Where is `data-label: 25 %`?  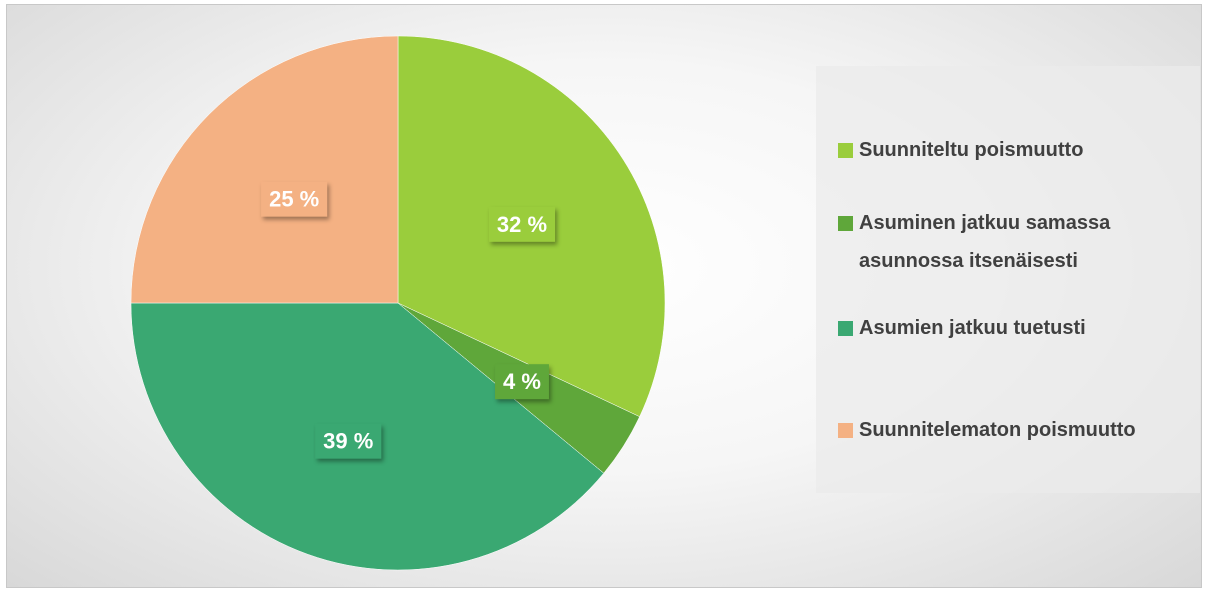
data-label: 25 % is located at coordinates (294, 199).